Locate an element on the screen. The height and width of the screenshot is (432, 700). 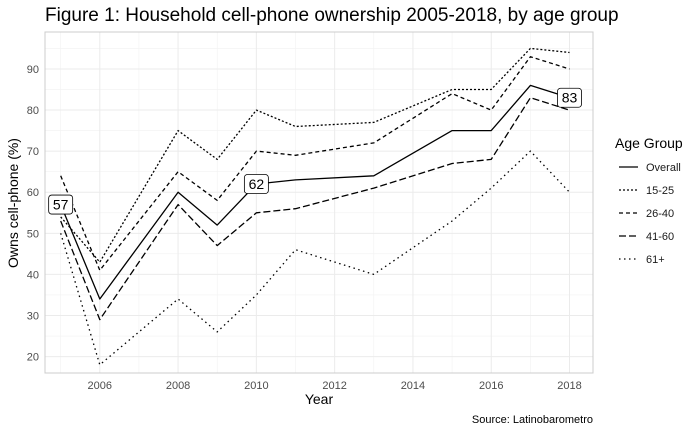
legend-title: Age Group is located at coordinates (649, 143).